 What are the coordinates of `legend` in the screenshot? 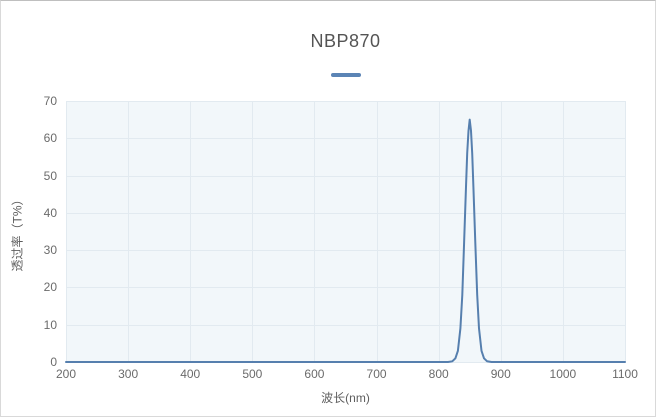 It's located at (345, 75).